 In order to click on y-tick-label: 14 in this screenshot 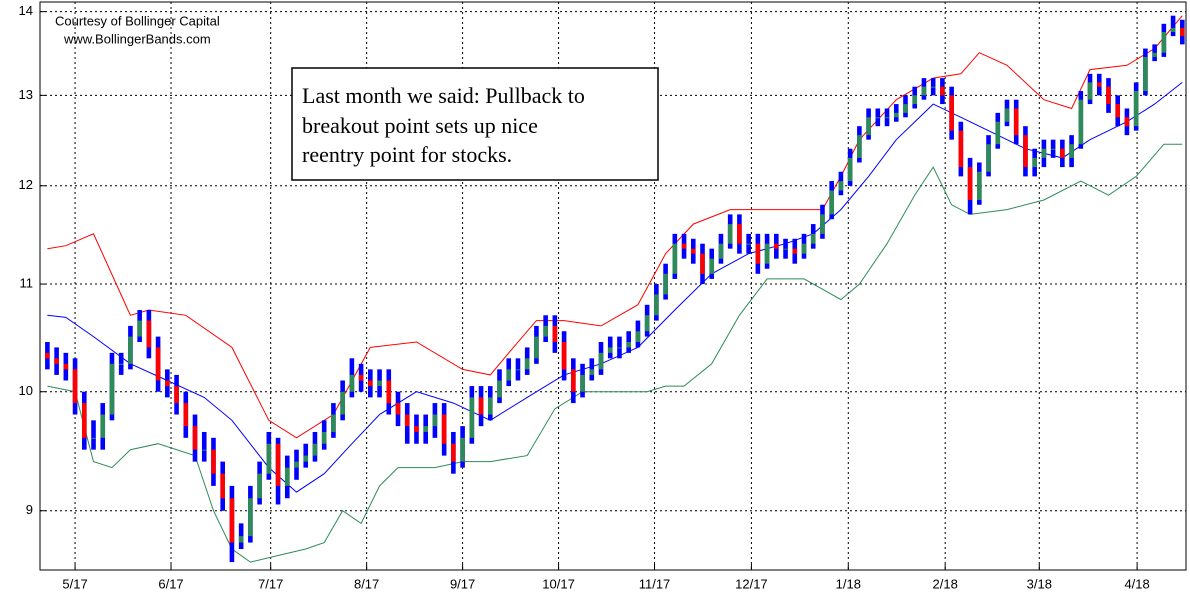, I will do `click(26, 10)`.